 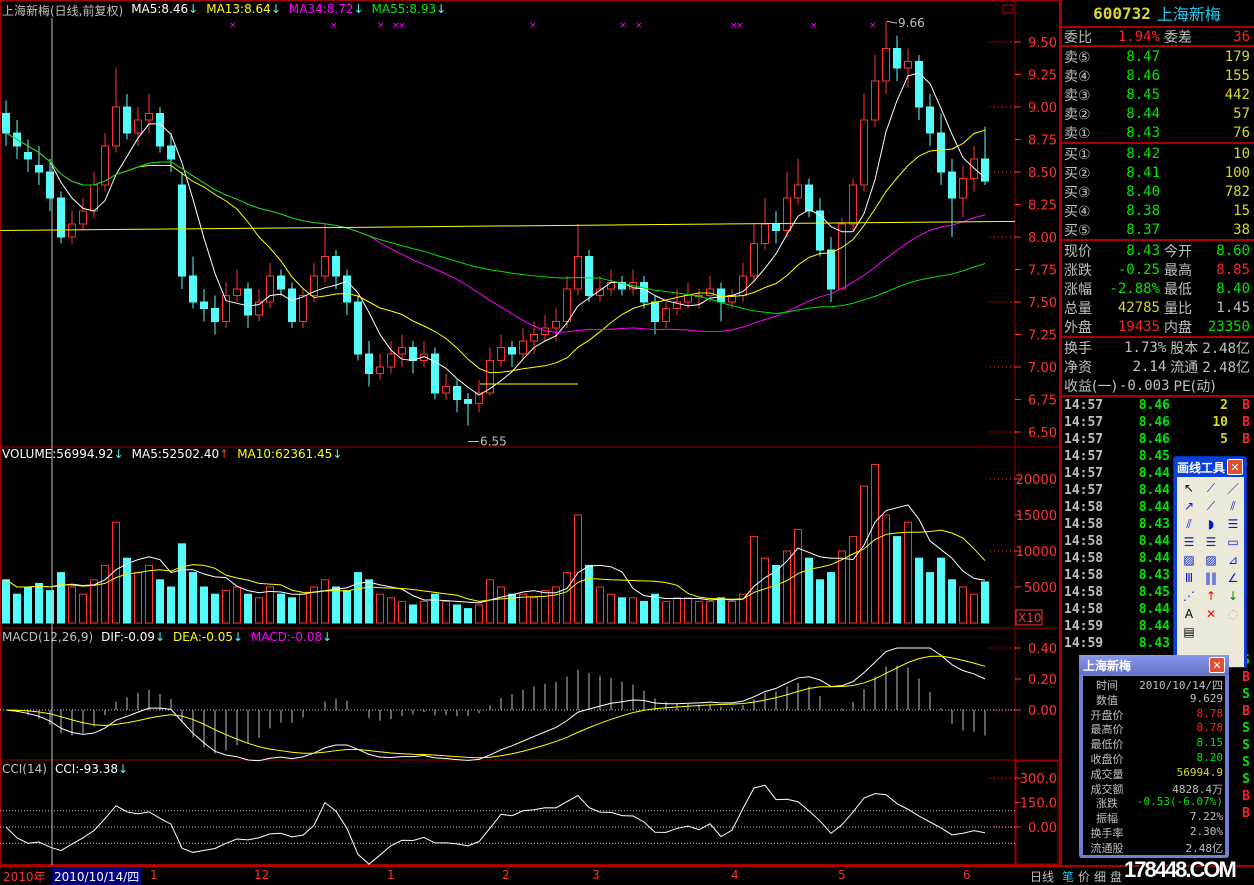 I want to click on tool-ray-icon: ⟋, so click(x=1211, y=505).